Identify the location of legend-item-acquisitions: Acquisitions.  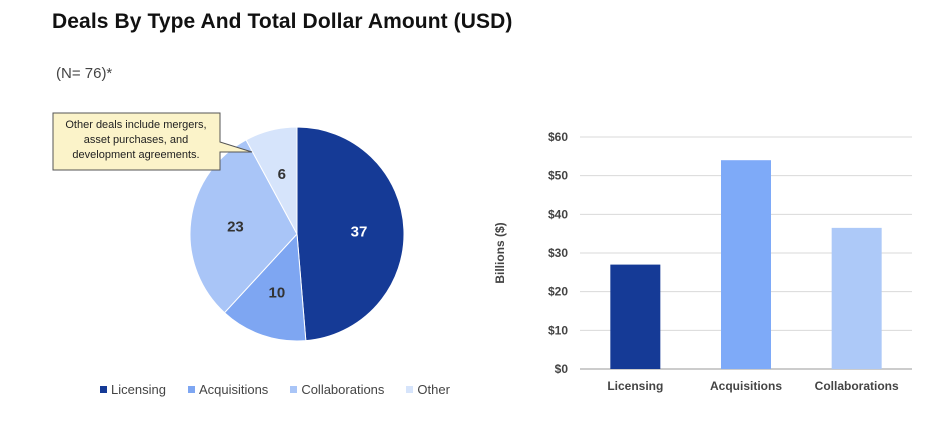
(228, 389).